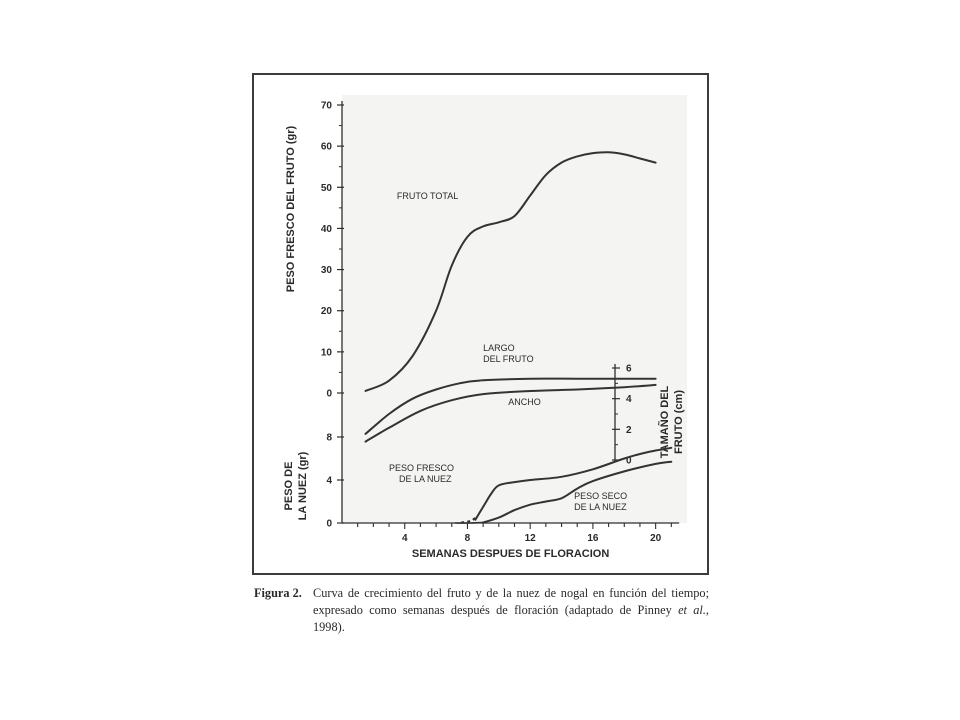 The height and width of the screenshot is (720, 960). Describe the element at coordinates (468, 538) in the screenshot. I see `x-tick-label: 8` at that location.